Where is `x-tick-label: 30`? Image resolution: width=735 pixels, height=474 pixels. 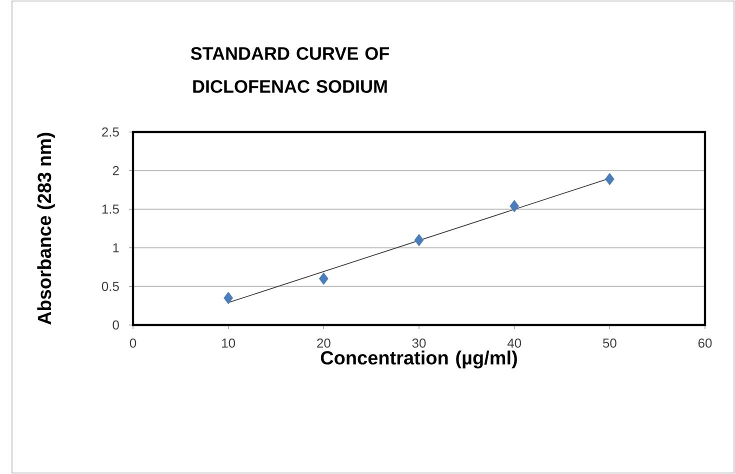
x-tick-label: 30 is located at coordinates (419, 343).